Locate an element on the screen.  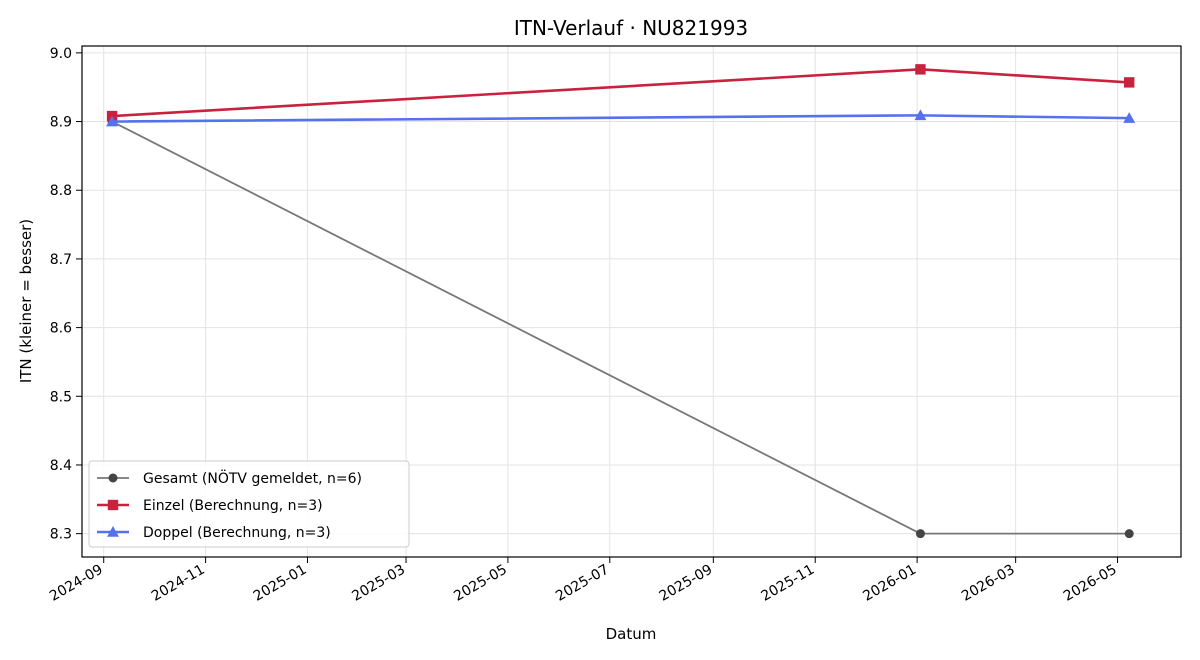
y-axis-title: ITN (kleiner = besser) is located at coordinates (26, 301).